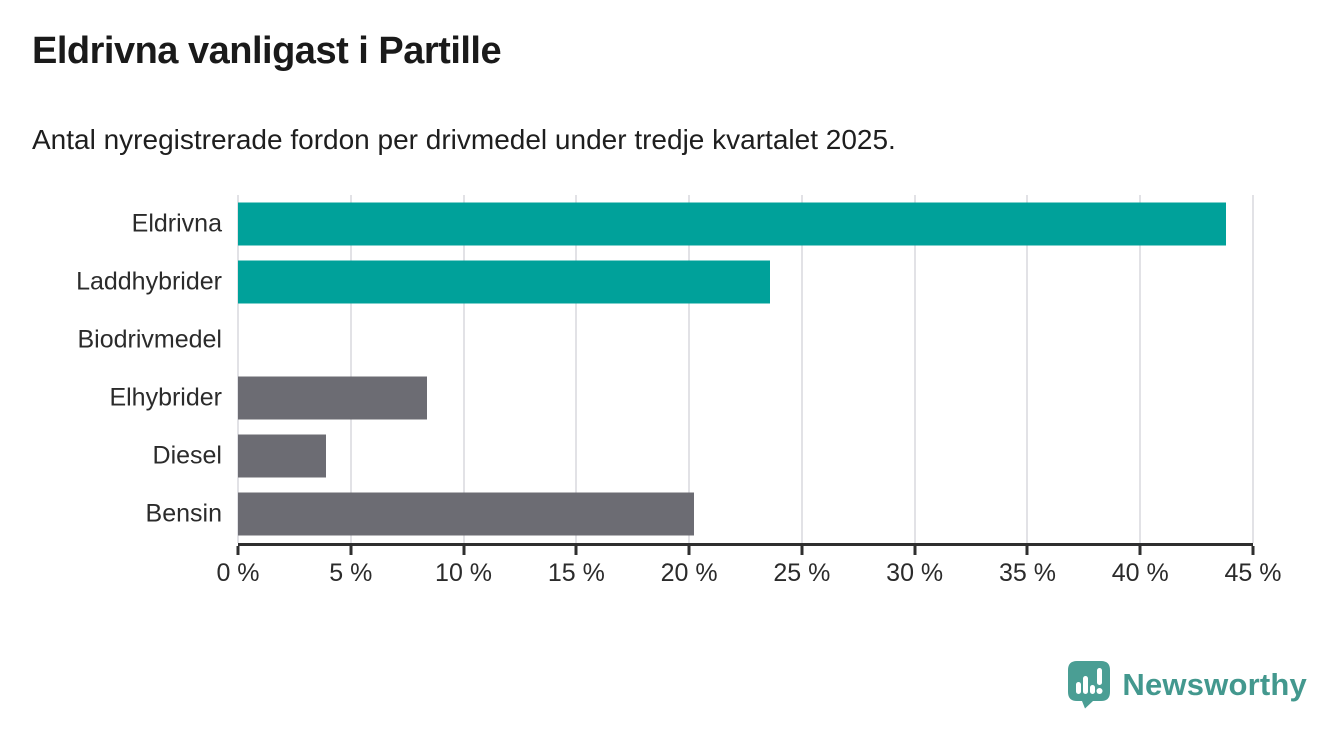 This screenshot has width=1340, height=733. Describe the element at coordinates (504, 282) in the screenshot. I see `bar-laddhybrider` at that location.